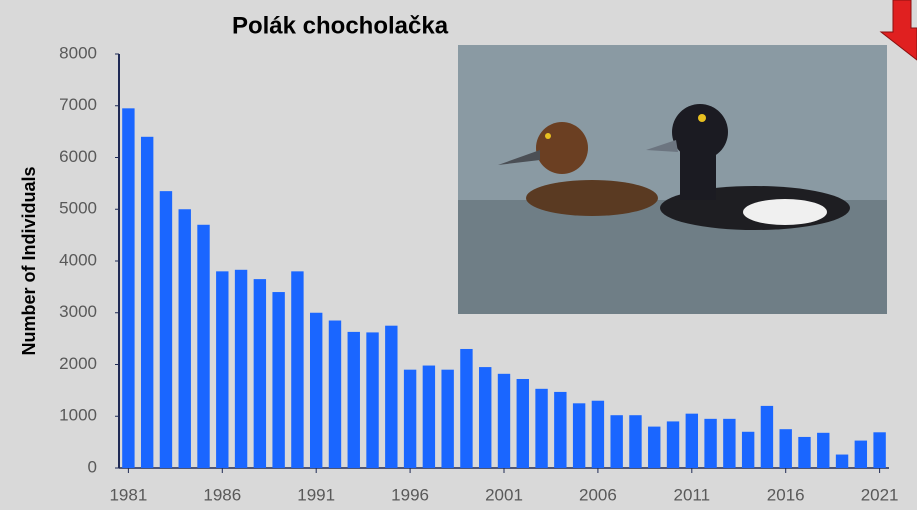  Describe the element at coordinates (78, 208) in the screenshot. I see `y-tick-label: 5000` at that location.